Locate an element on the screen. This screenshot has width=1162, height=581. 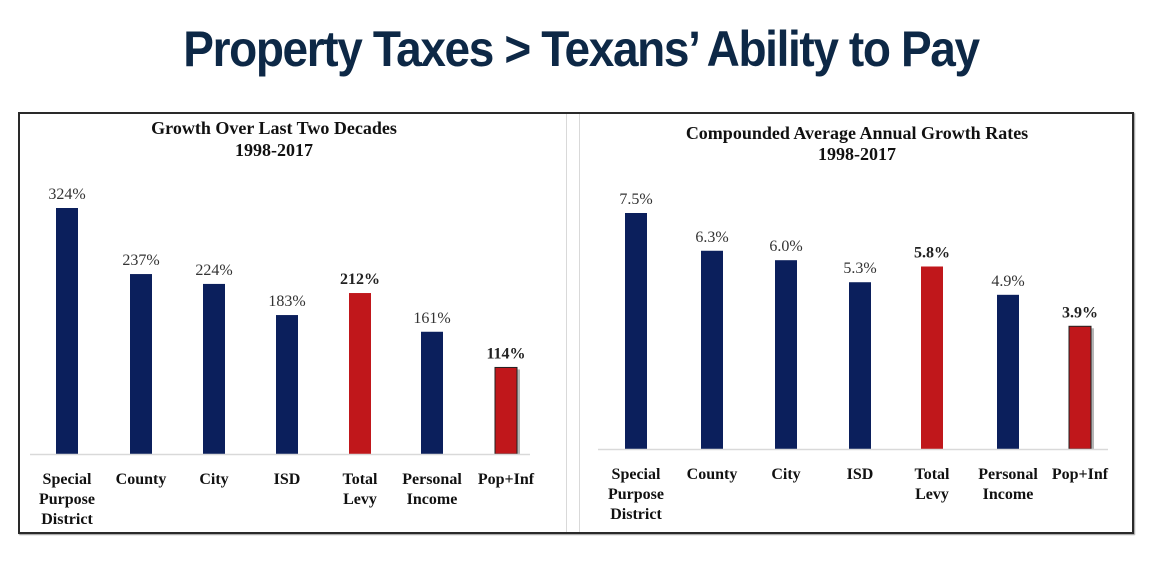
data-label: 5.8% is located at coordinates (932, 252).